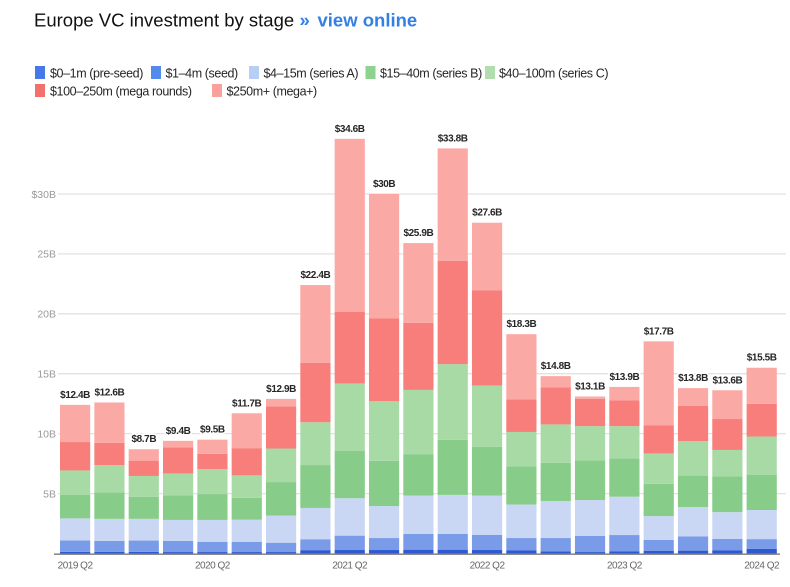  I want to click on svg-text: 2021 Q2, so click(350, 566).